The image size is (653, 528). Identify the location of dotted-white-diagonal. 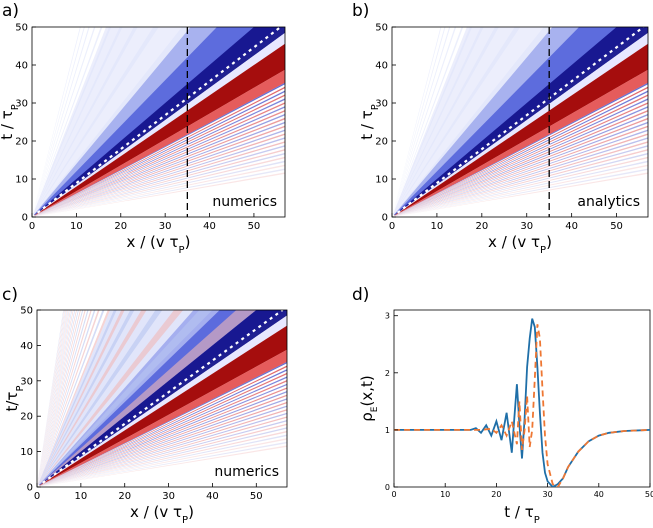
(157, 122).